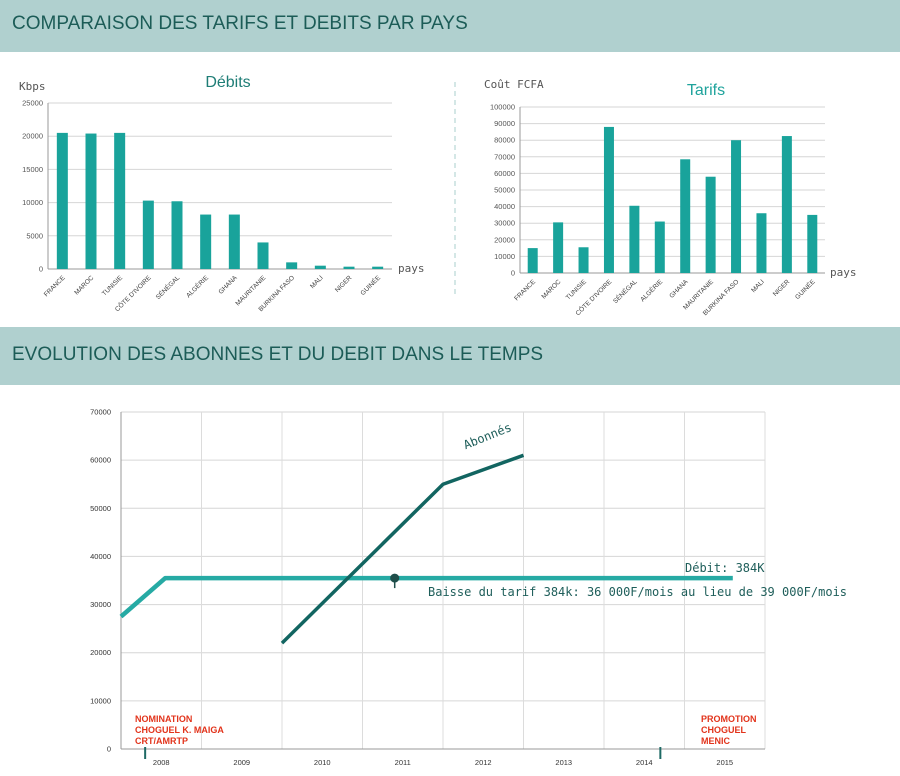  Describe the element at coordinates (395, 578) in the screenshot. I see `tariff-marker` at that location.